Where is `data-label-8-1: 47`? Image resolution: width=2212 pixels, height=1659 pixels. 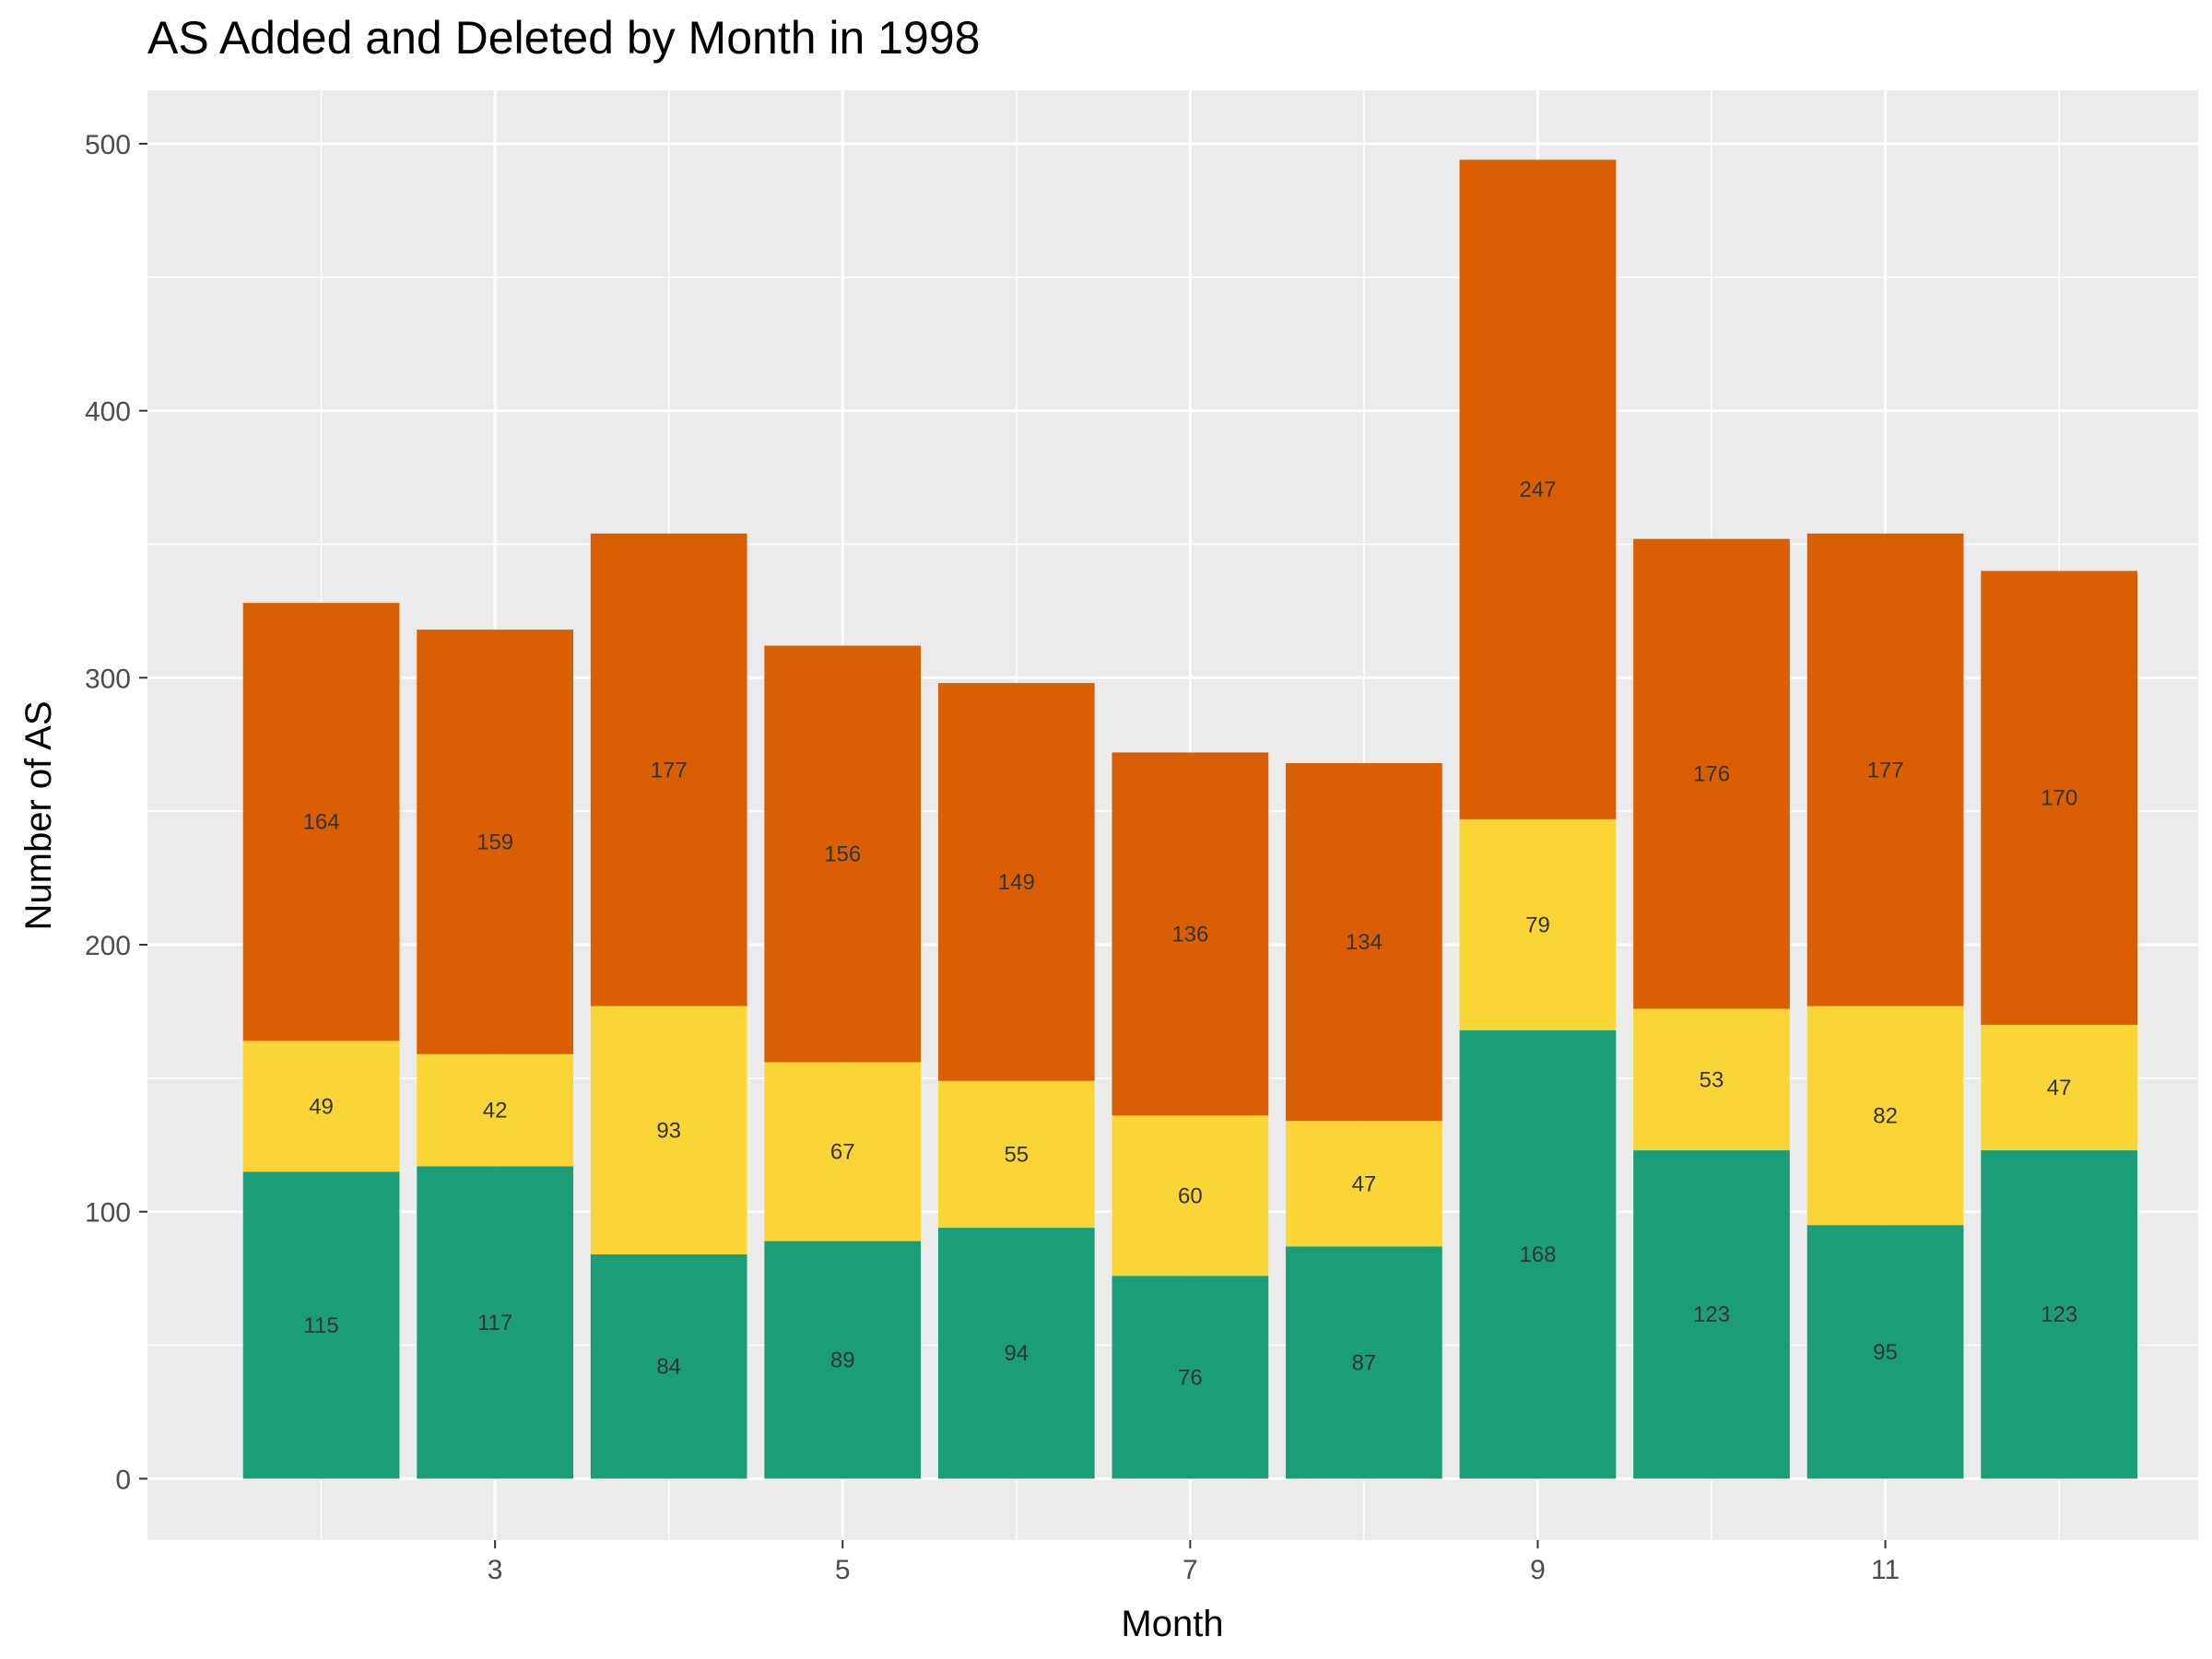 data-label-8-1: 47 is located at coordinates (1364, 1183).